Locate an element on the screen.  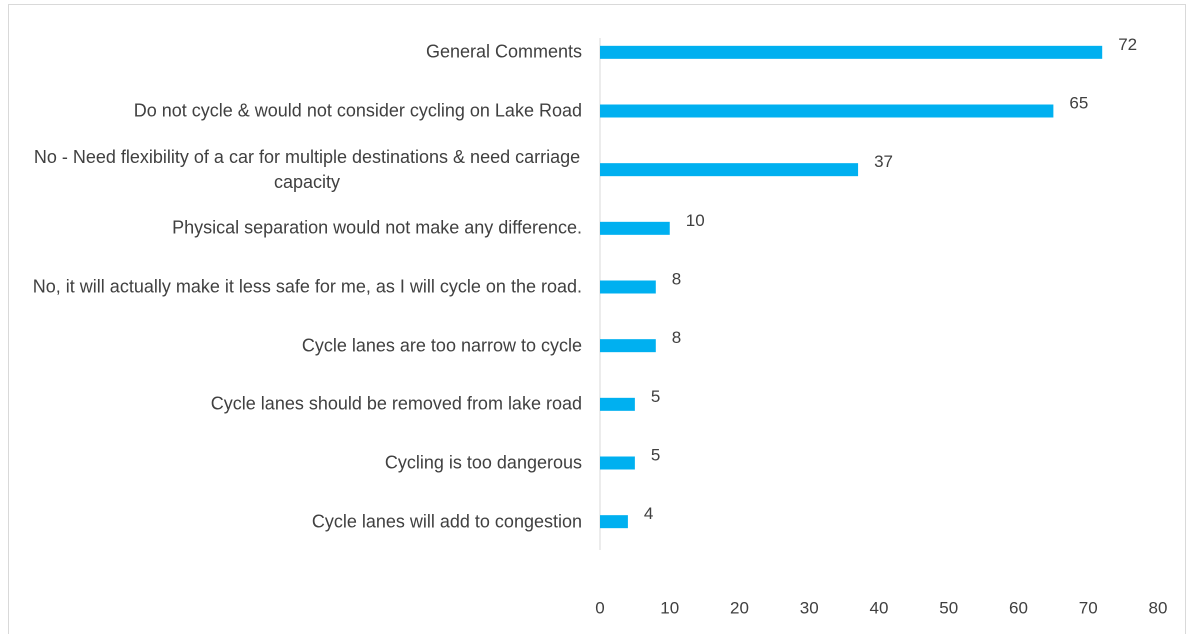
category-label: Cycle lanes are too narrow to cycle is located at coordinates (441, 345).